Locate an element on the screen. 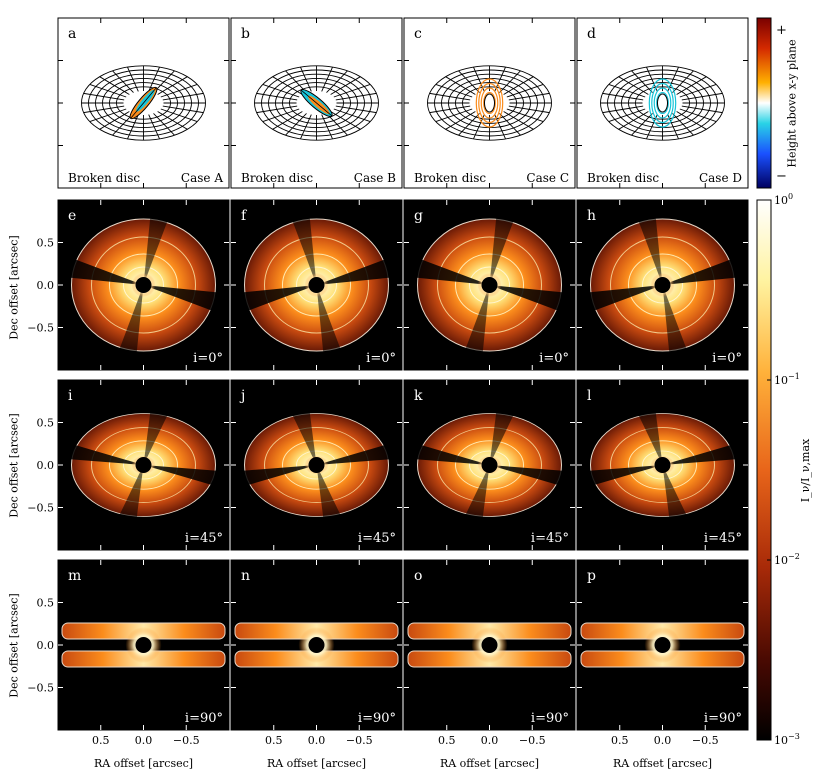 The image size is (830, 775). panel-n: n i=90° 0.5 0.0 −0.5 is located at coordinates (316, 653).